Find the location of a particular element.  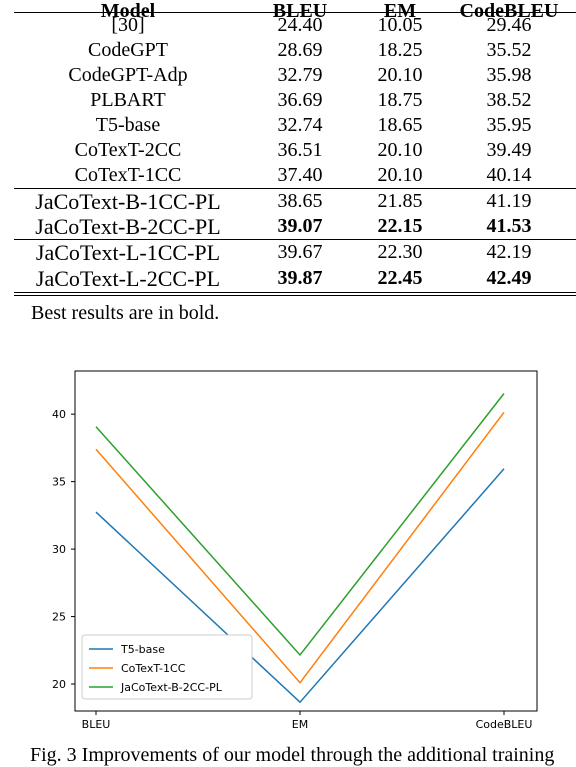

em-value: 10.05 is located at coordinates (400, 25).